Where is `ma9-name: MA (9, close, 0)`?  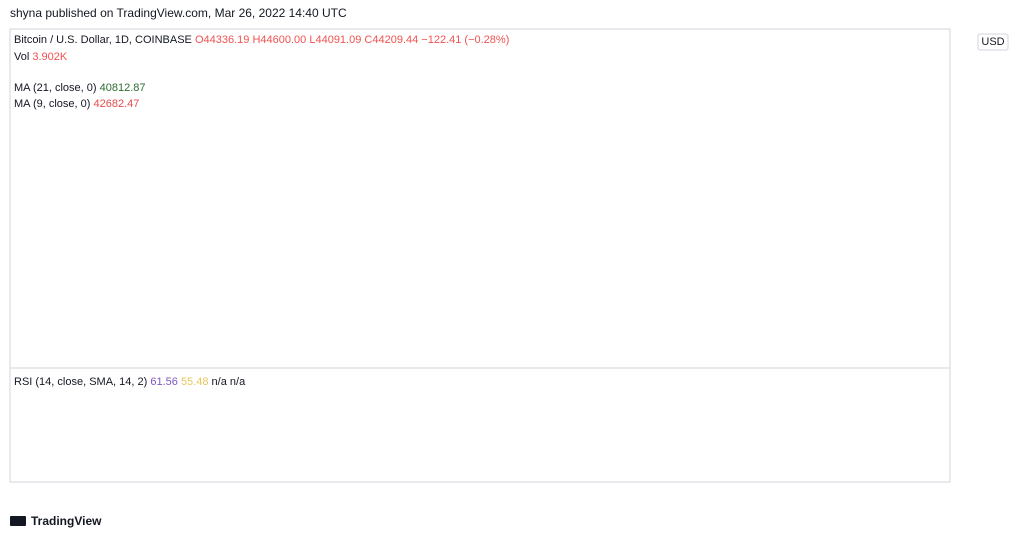 ma9-name: MA (9, close, 0) is located at coordinates (52, 104).